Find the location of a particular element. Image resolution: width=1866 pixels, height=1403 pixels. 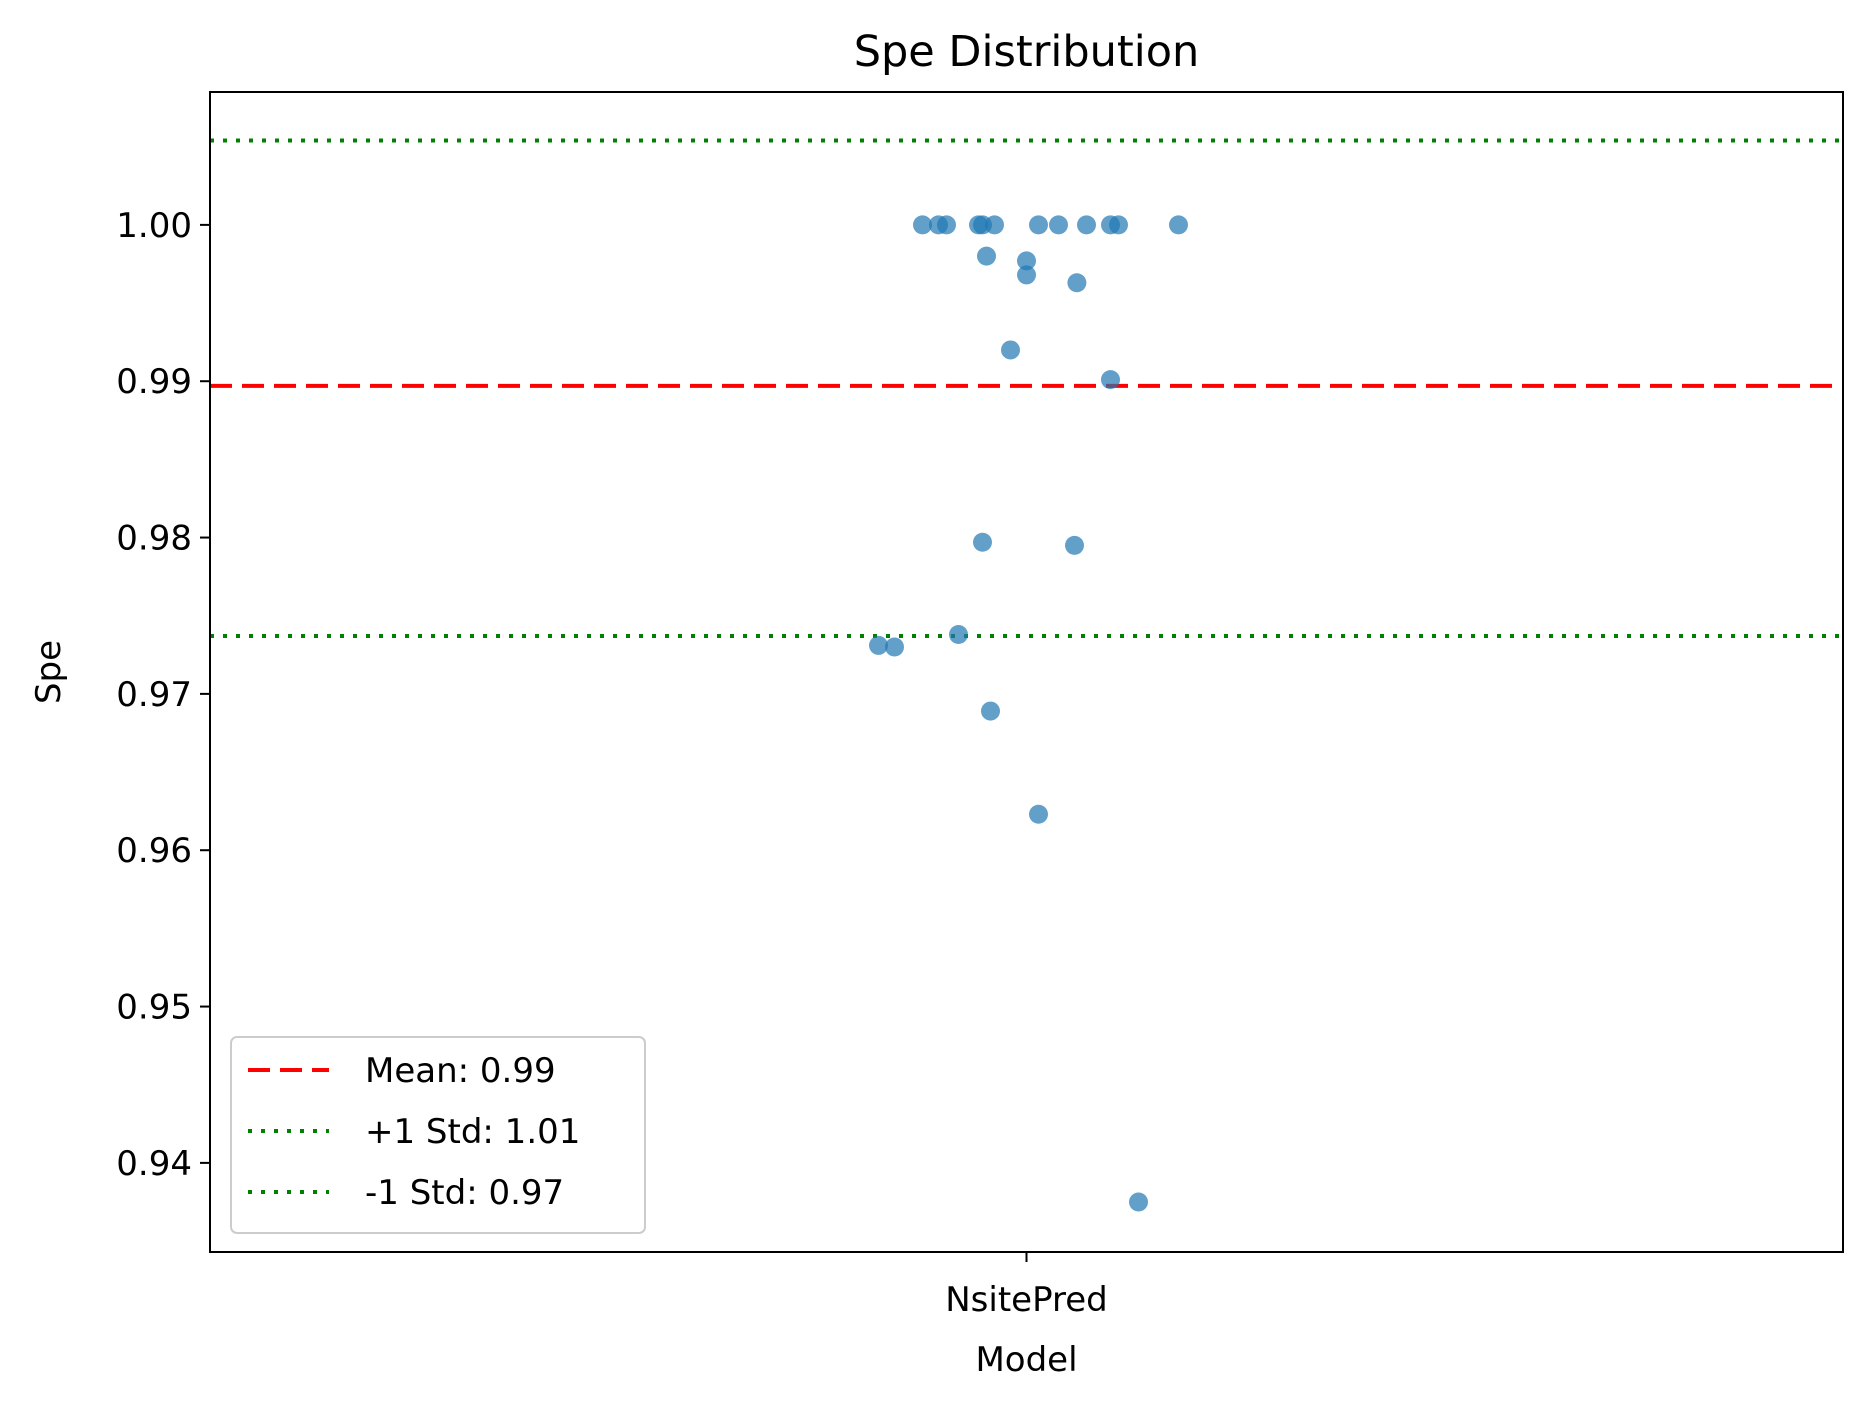

legend: Mean: 0.99 +1 Std: 1.01 -1 Std: 0.97 is located at coordinates (438, 1135).